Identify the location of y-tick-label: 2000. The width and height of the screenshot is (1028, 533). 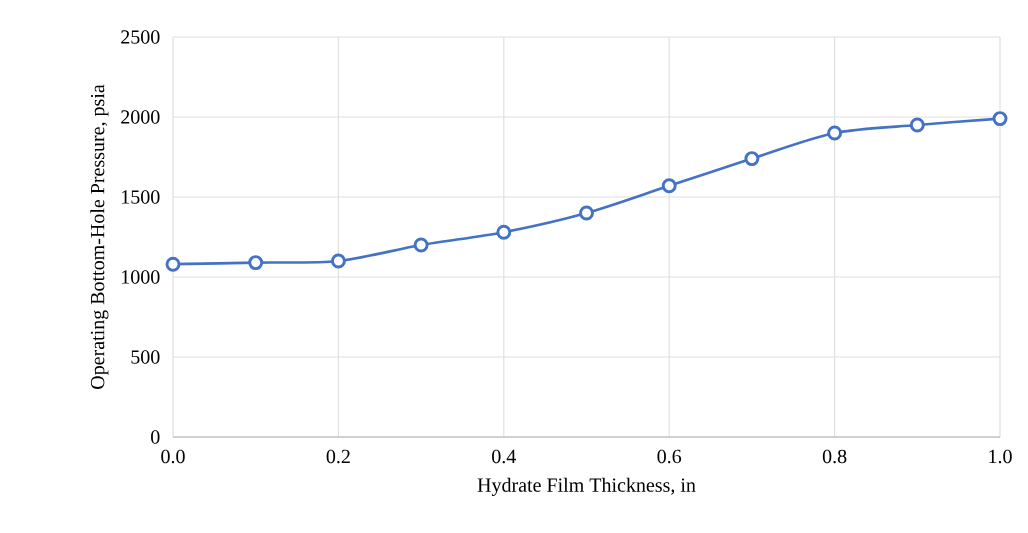
(140, 117).